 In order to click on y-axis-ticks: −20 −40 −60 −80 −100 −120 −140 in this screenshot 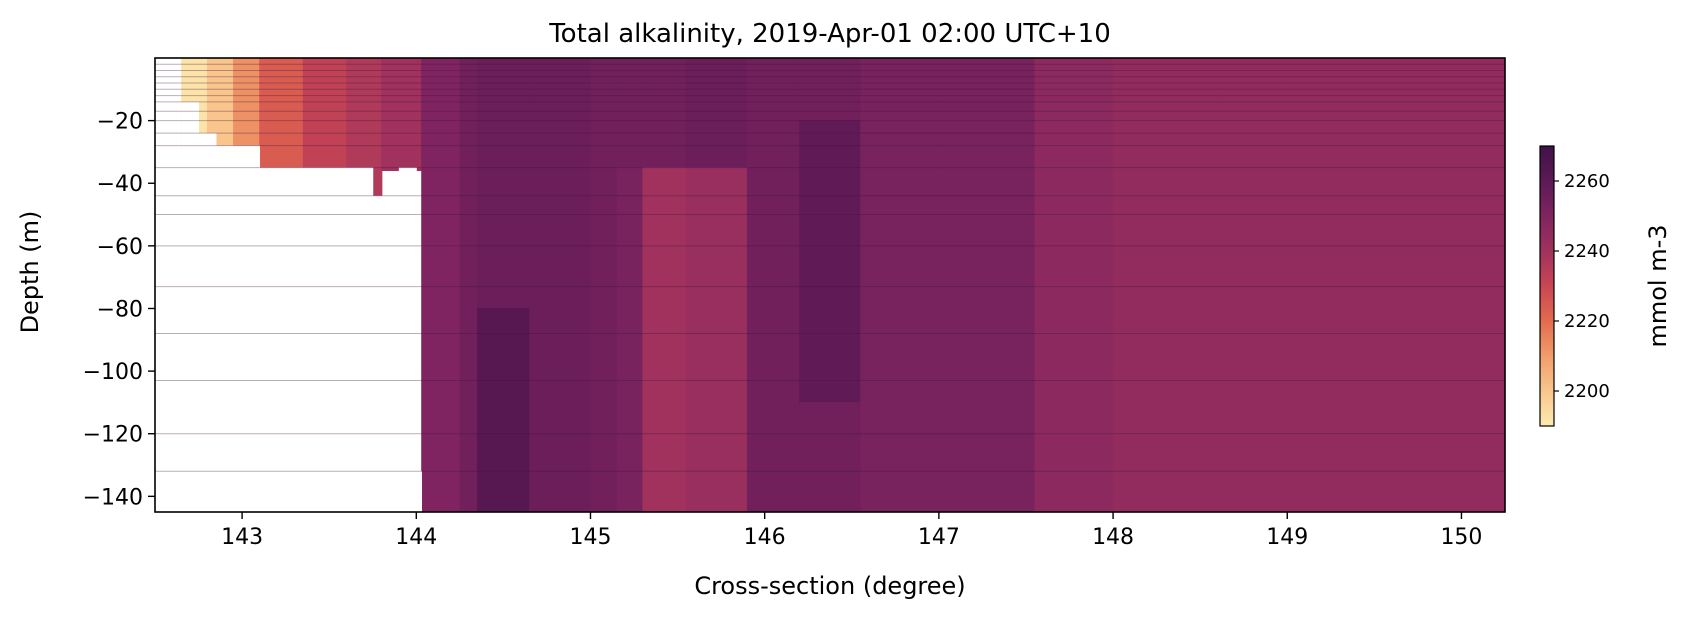, I will do `click(119, 310)`.